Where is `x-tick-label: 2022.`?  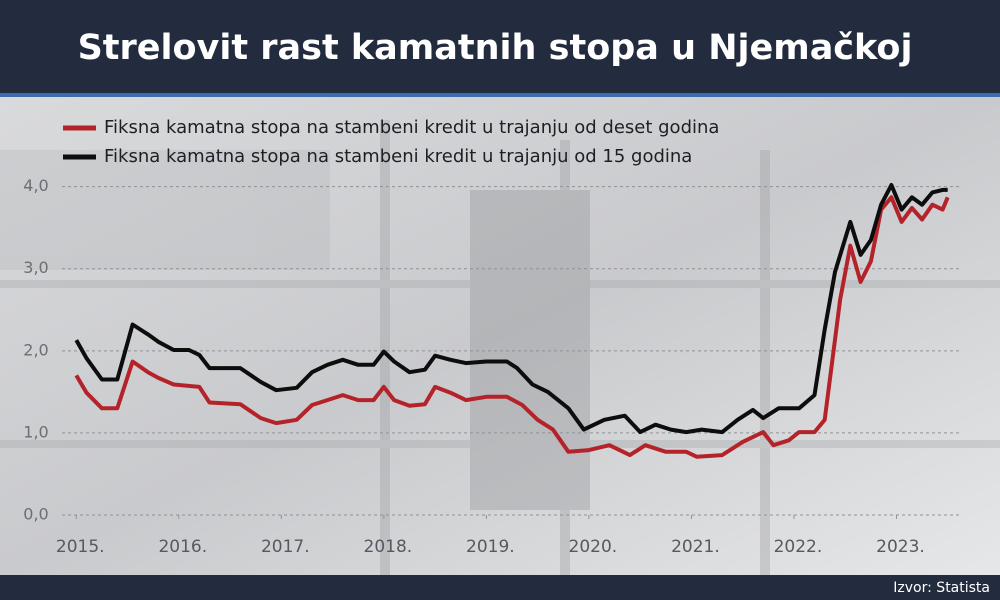
x-tick-label: 2022. is located at coordinates (798, 547).